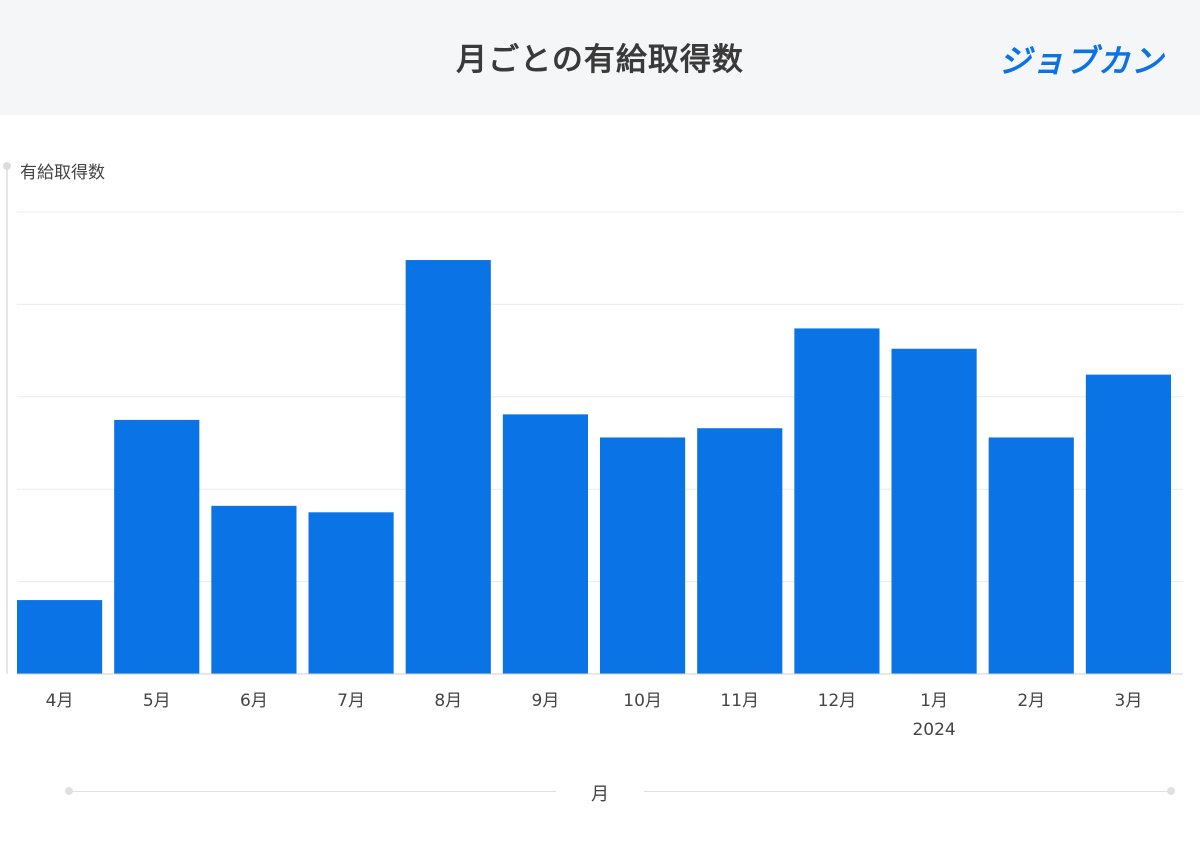  I want to click on x-tick-label-8: 11月, so click(739, 701).